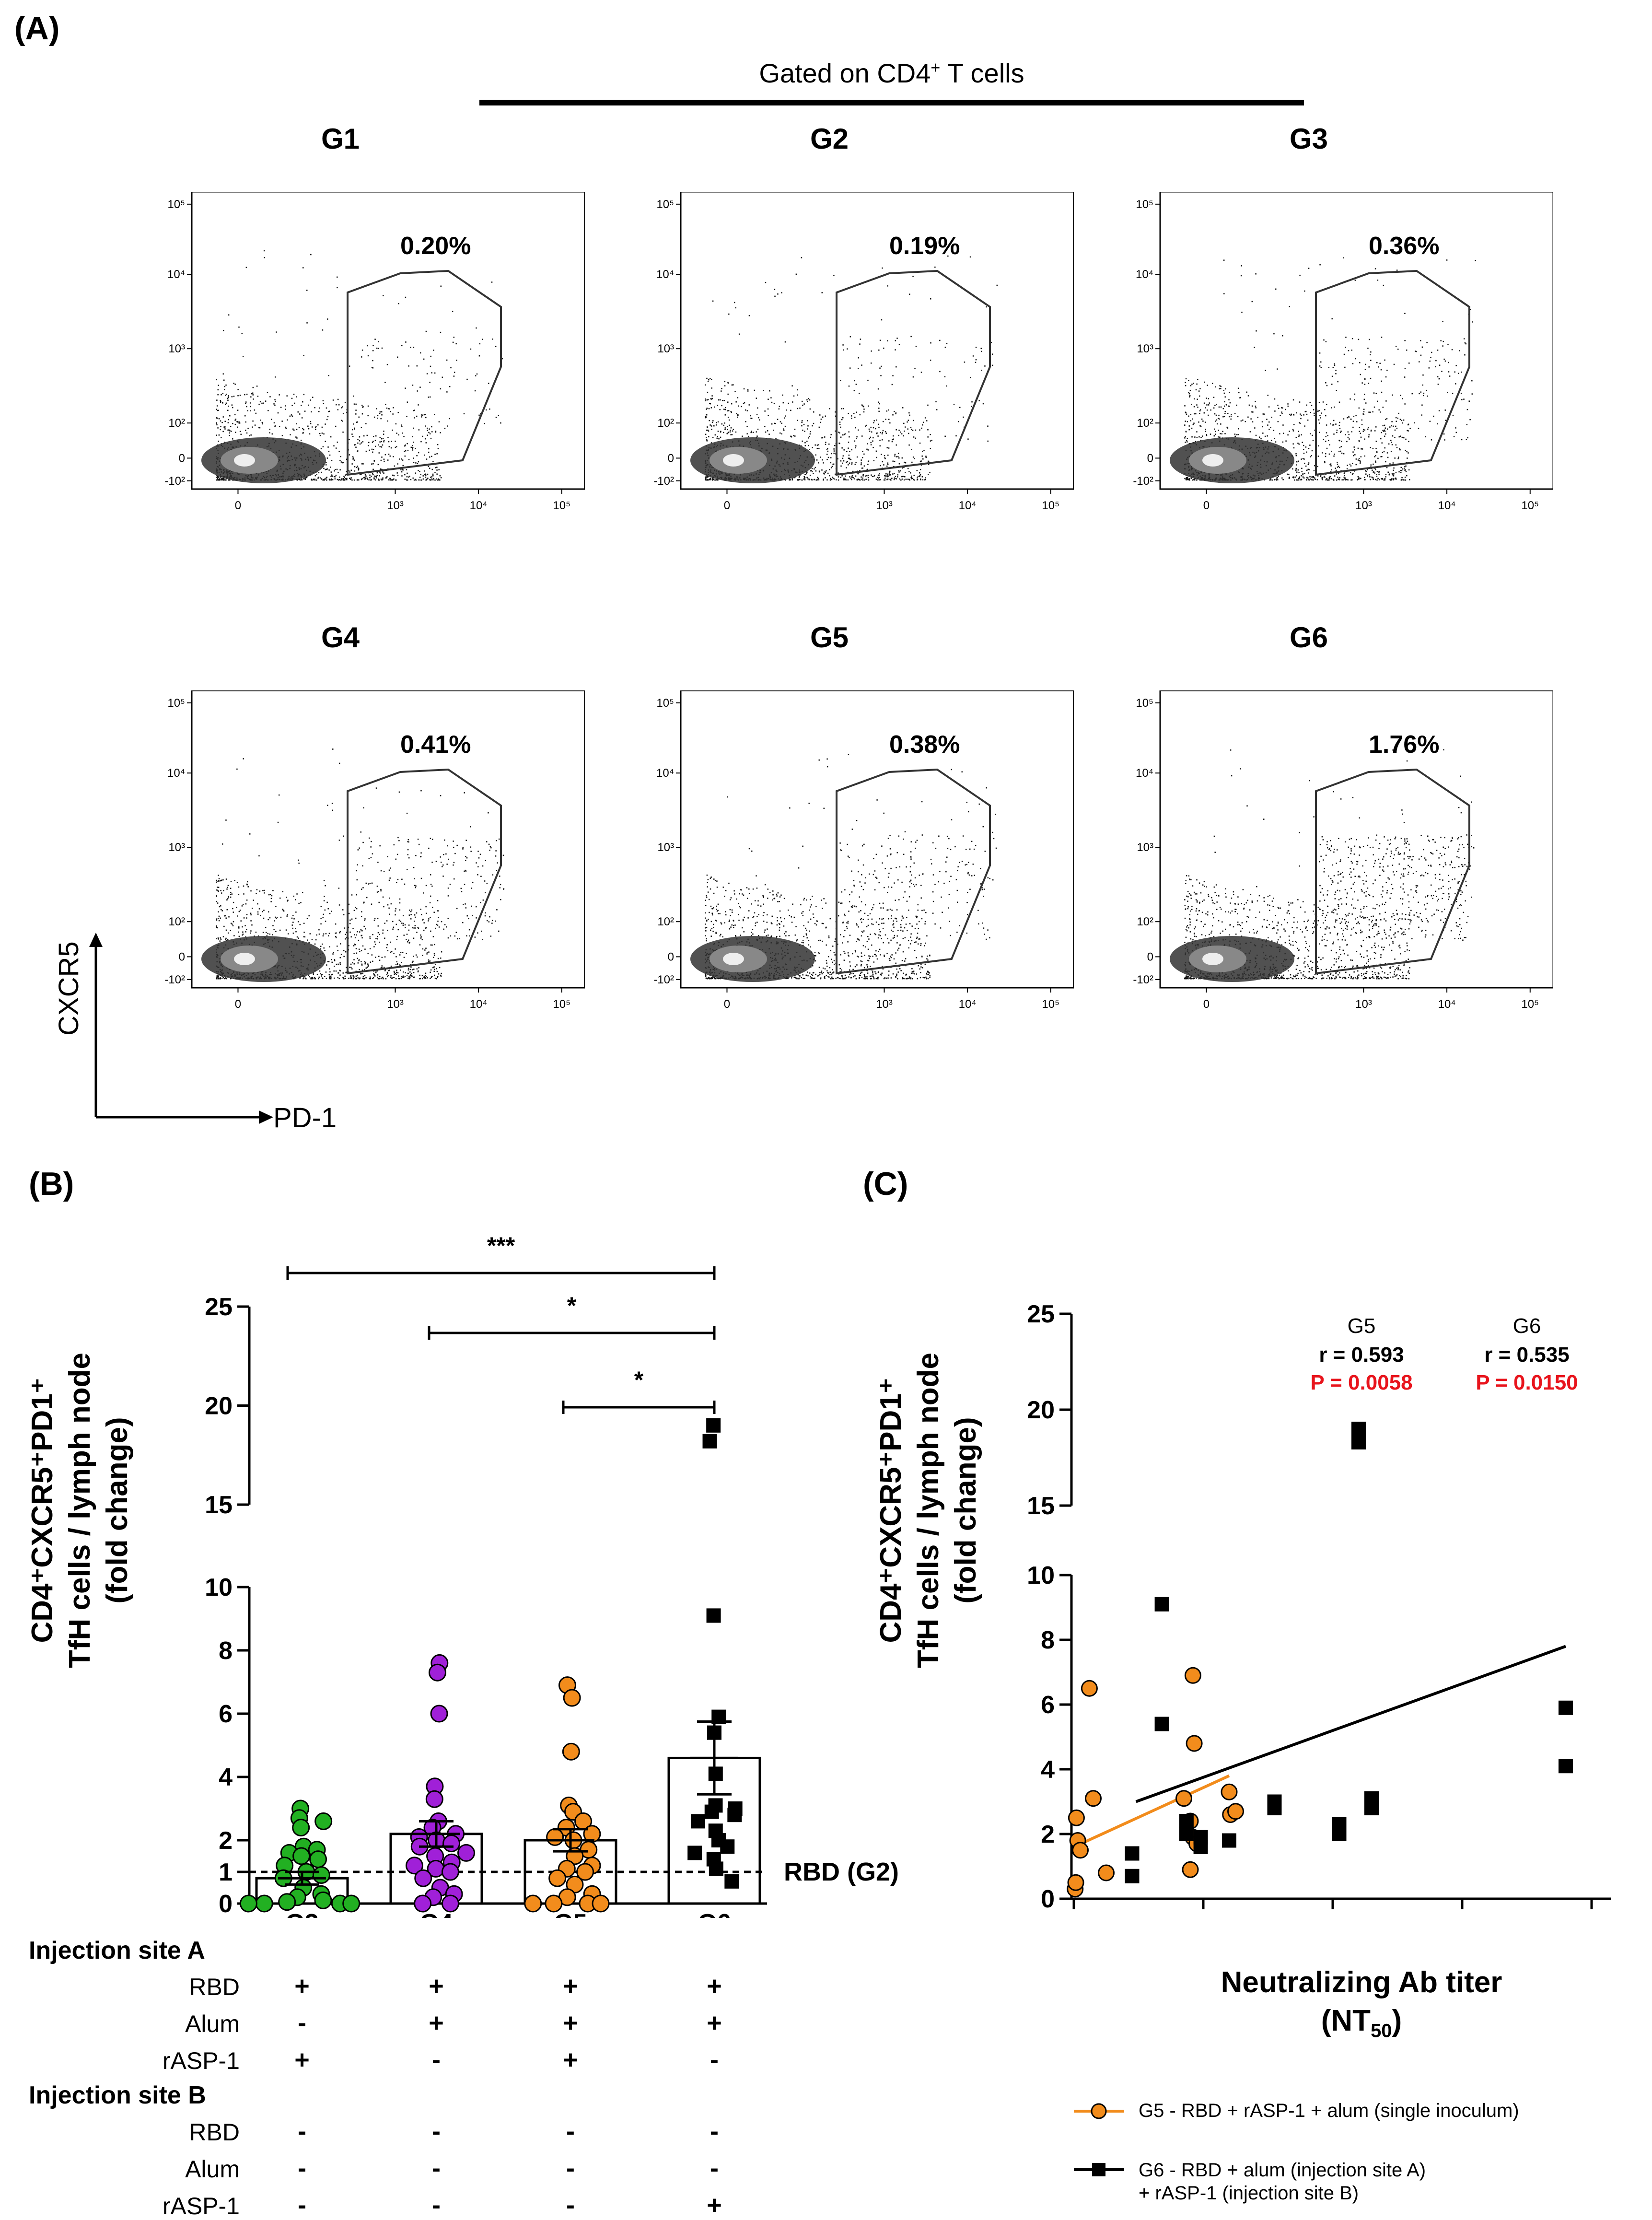 The height and width of the screenshot is (2220, 1652). I want to click on pd1-axis-label: PD-1, so click(305, 1118).